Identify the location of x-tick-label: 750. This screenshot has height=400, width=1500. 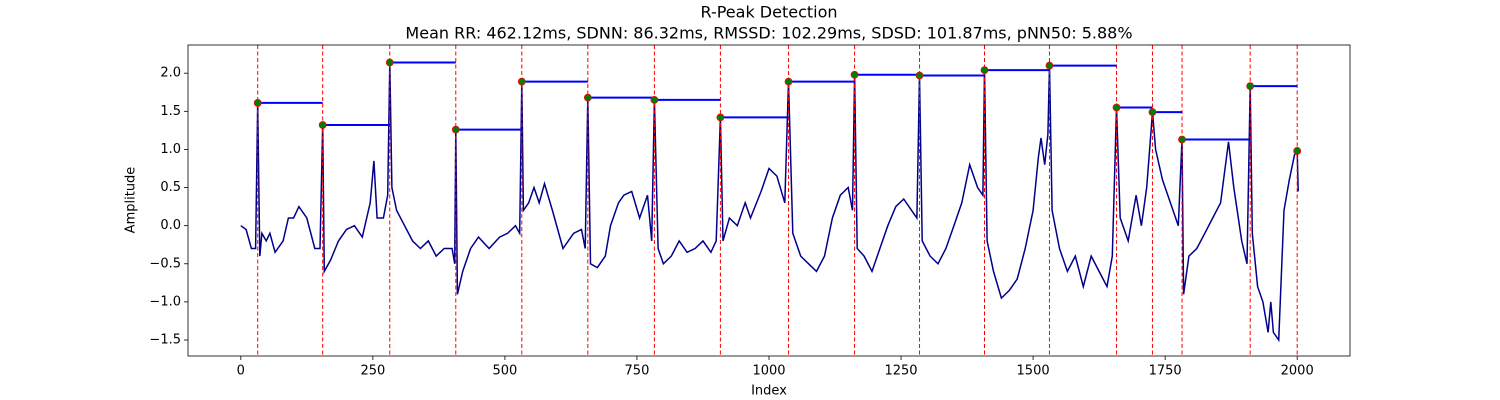
(637, 371).